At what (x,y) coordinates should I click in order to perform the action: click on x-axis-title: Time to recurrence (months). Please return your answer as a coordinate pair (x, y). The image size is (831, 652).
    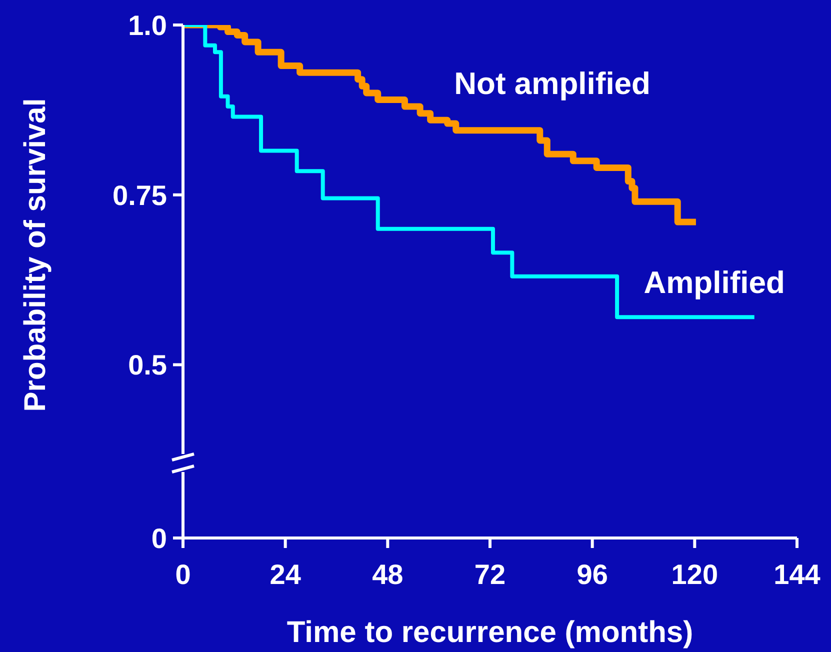
    Looking at the image, I should click on (490, 632).